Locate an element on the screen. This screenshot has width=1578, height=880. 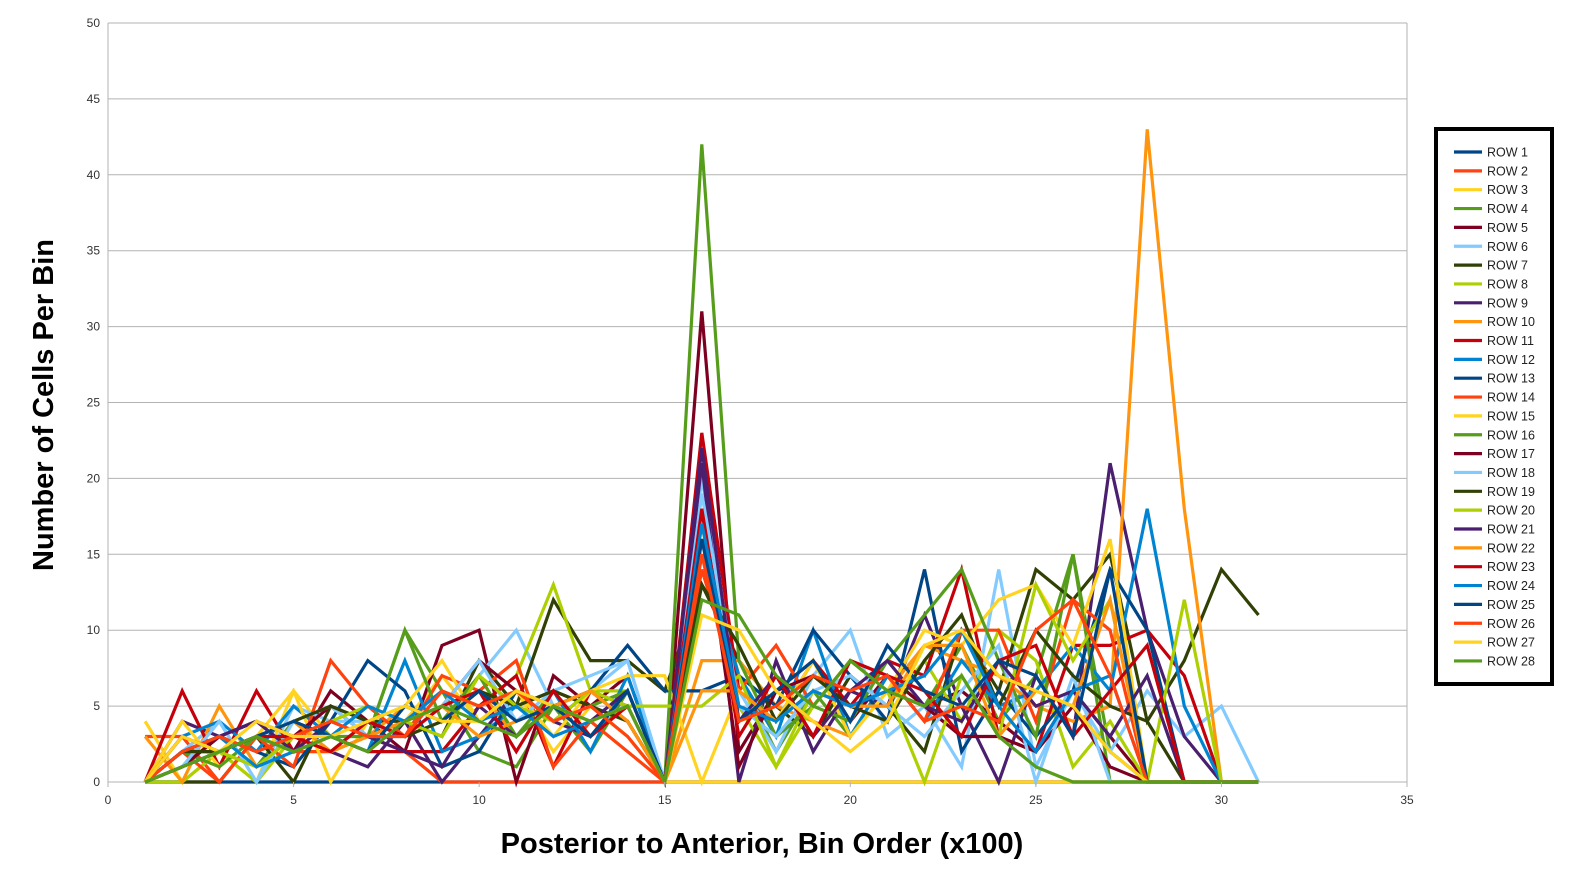
x-tick-label: 20 is located at coordinates (851, 800).